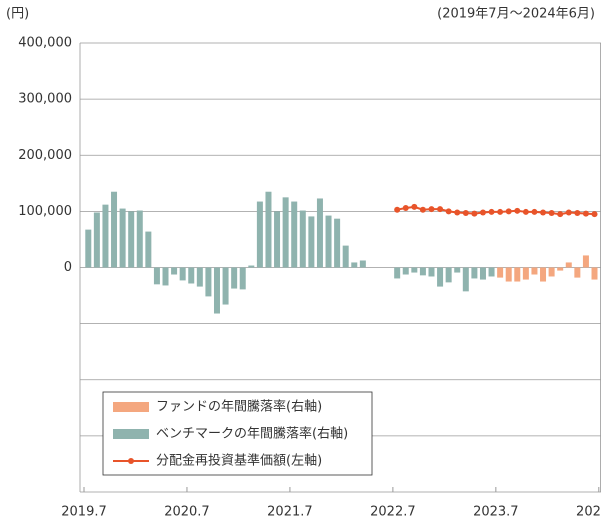 This screenshot has width=601, height=524. I want to click on y-tick-label: 400,000, so click(45, 43).